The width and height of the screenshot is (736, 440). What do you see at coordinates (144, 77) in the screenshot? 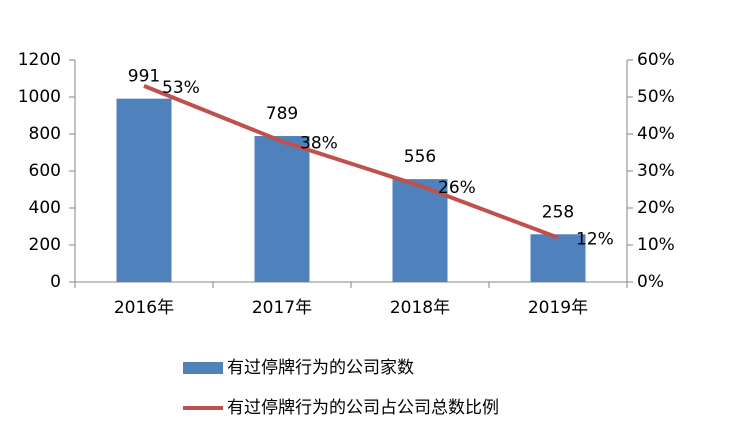
I see `bar-value-label: 991` at bounding box center [144, 77].